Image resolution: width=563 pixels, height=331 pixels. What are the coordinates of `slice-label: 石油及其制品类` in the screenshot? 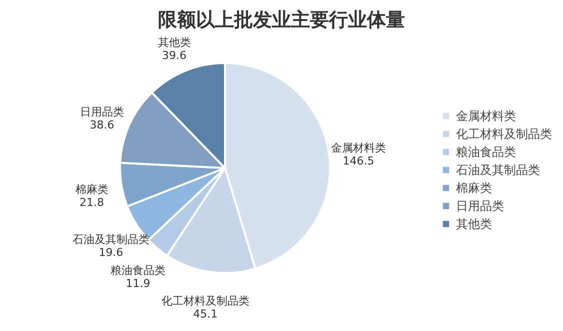 It's located at (111, 239).